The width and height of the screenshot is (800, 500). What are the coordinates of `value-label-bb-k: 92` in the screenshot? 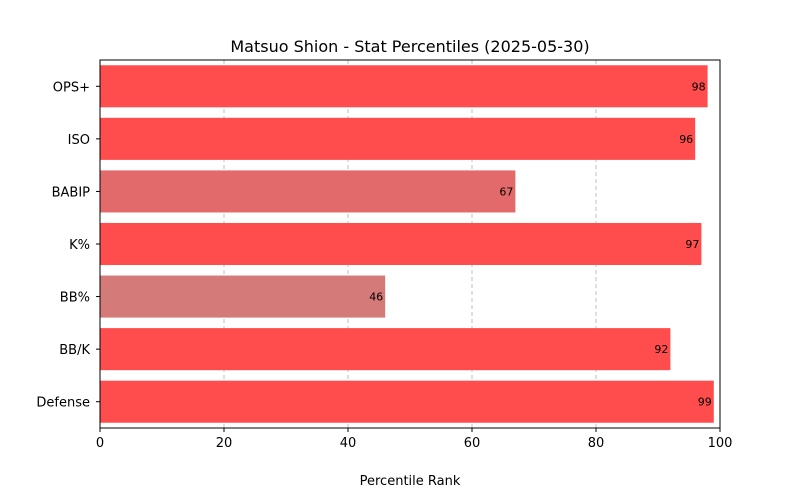 It's located at (661, 349).